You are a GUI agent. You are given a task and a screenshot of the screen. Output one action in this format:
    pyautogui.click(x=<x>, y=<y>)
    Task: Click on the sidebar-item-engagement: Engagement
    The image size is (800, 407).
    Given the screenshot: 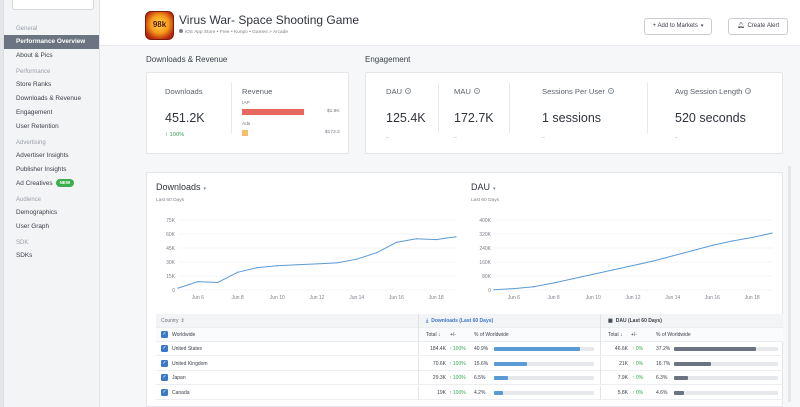 What is the action you would take?
    pyautogui.click(x=34, y=112)
    